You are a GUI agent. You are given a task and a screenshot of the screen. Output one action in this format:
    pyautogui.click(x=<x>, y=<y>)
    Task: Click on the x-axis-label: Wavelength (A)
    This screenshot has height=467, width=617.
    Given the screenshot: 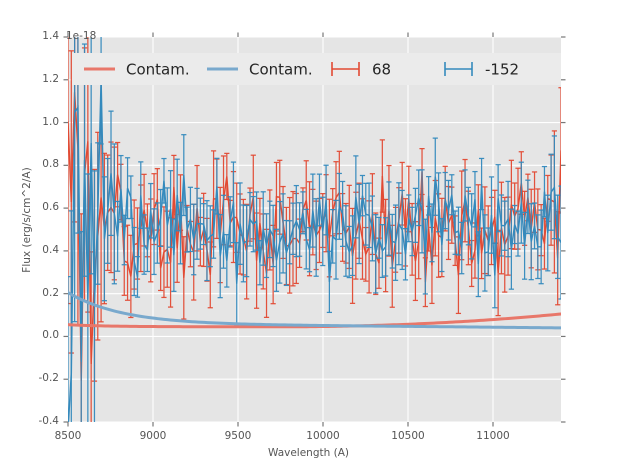 What is the action you would take?
    pyautogui.click(x=308, y=453)
    